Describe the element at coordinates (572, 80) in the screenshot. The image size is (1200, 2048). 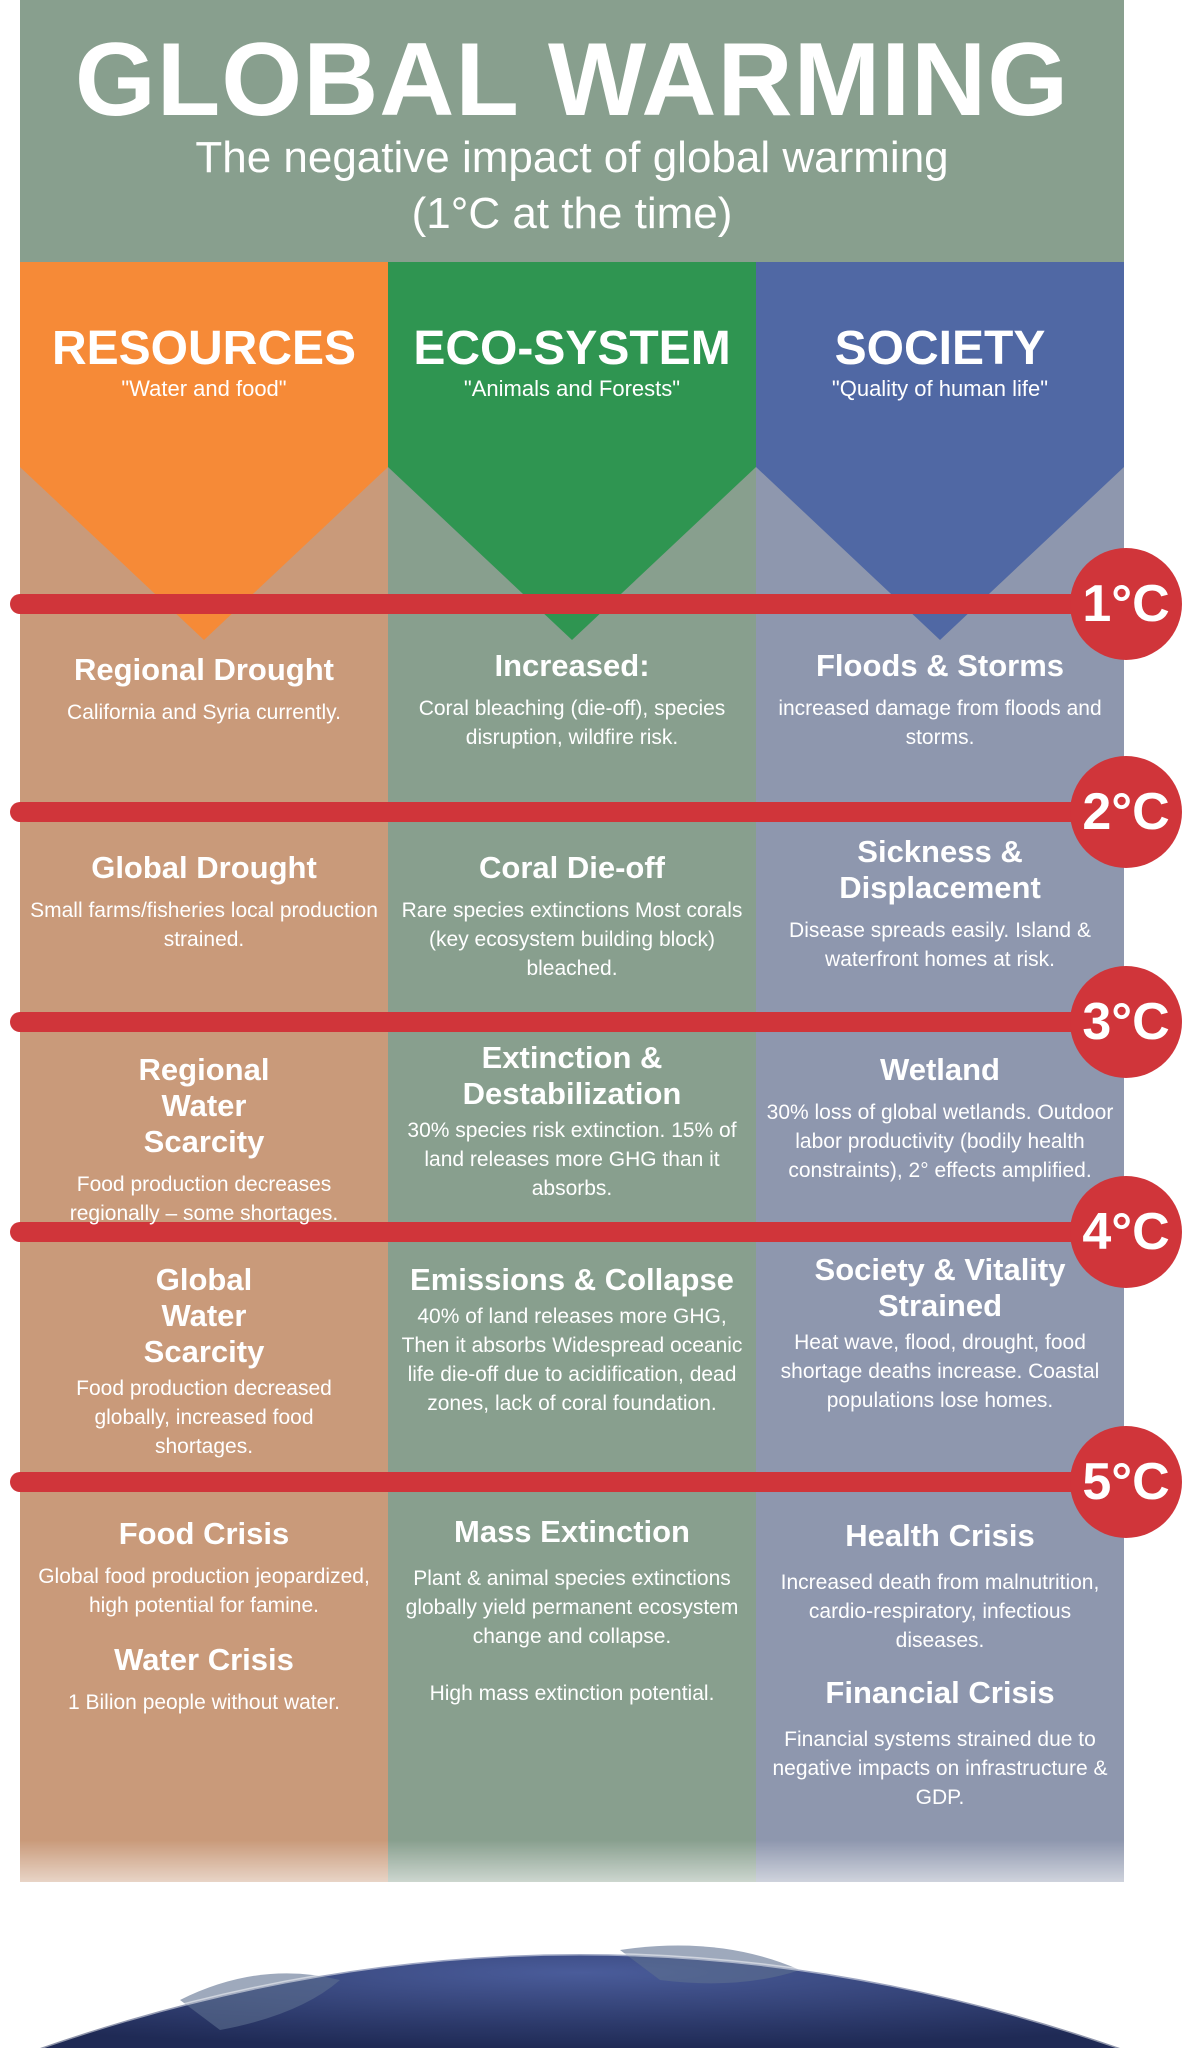
I see `page-title: GLOBAL WARMING` at that location.